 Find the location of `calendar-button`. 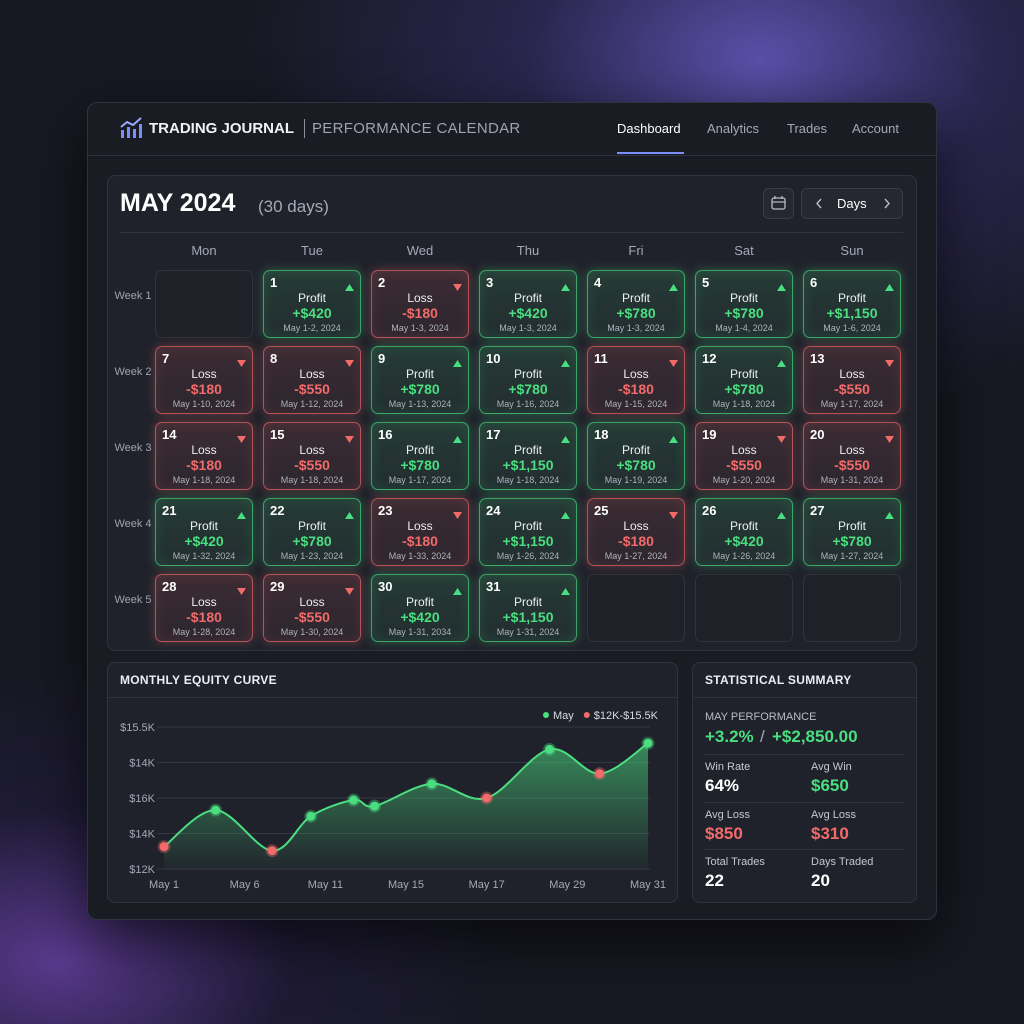

calendar-button is located at coordinates (778, 203).